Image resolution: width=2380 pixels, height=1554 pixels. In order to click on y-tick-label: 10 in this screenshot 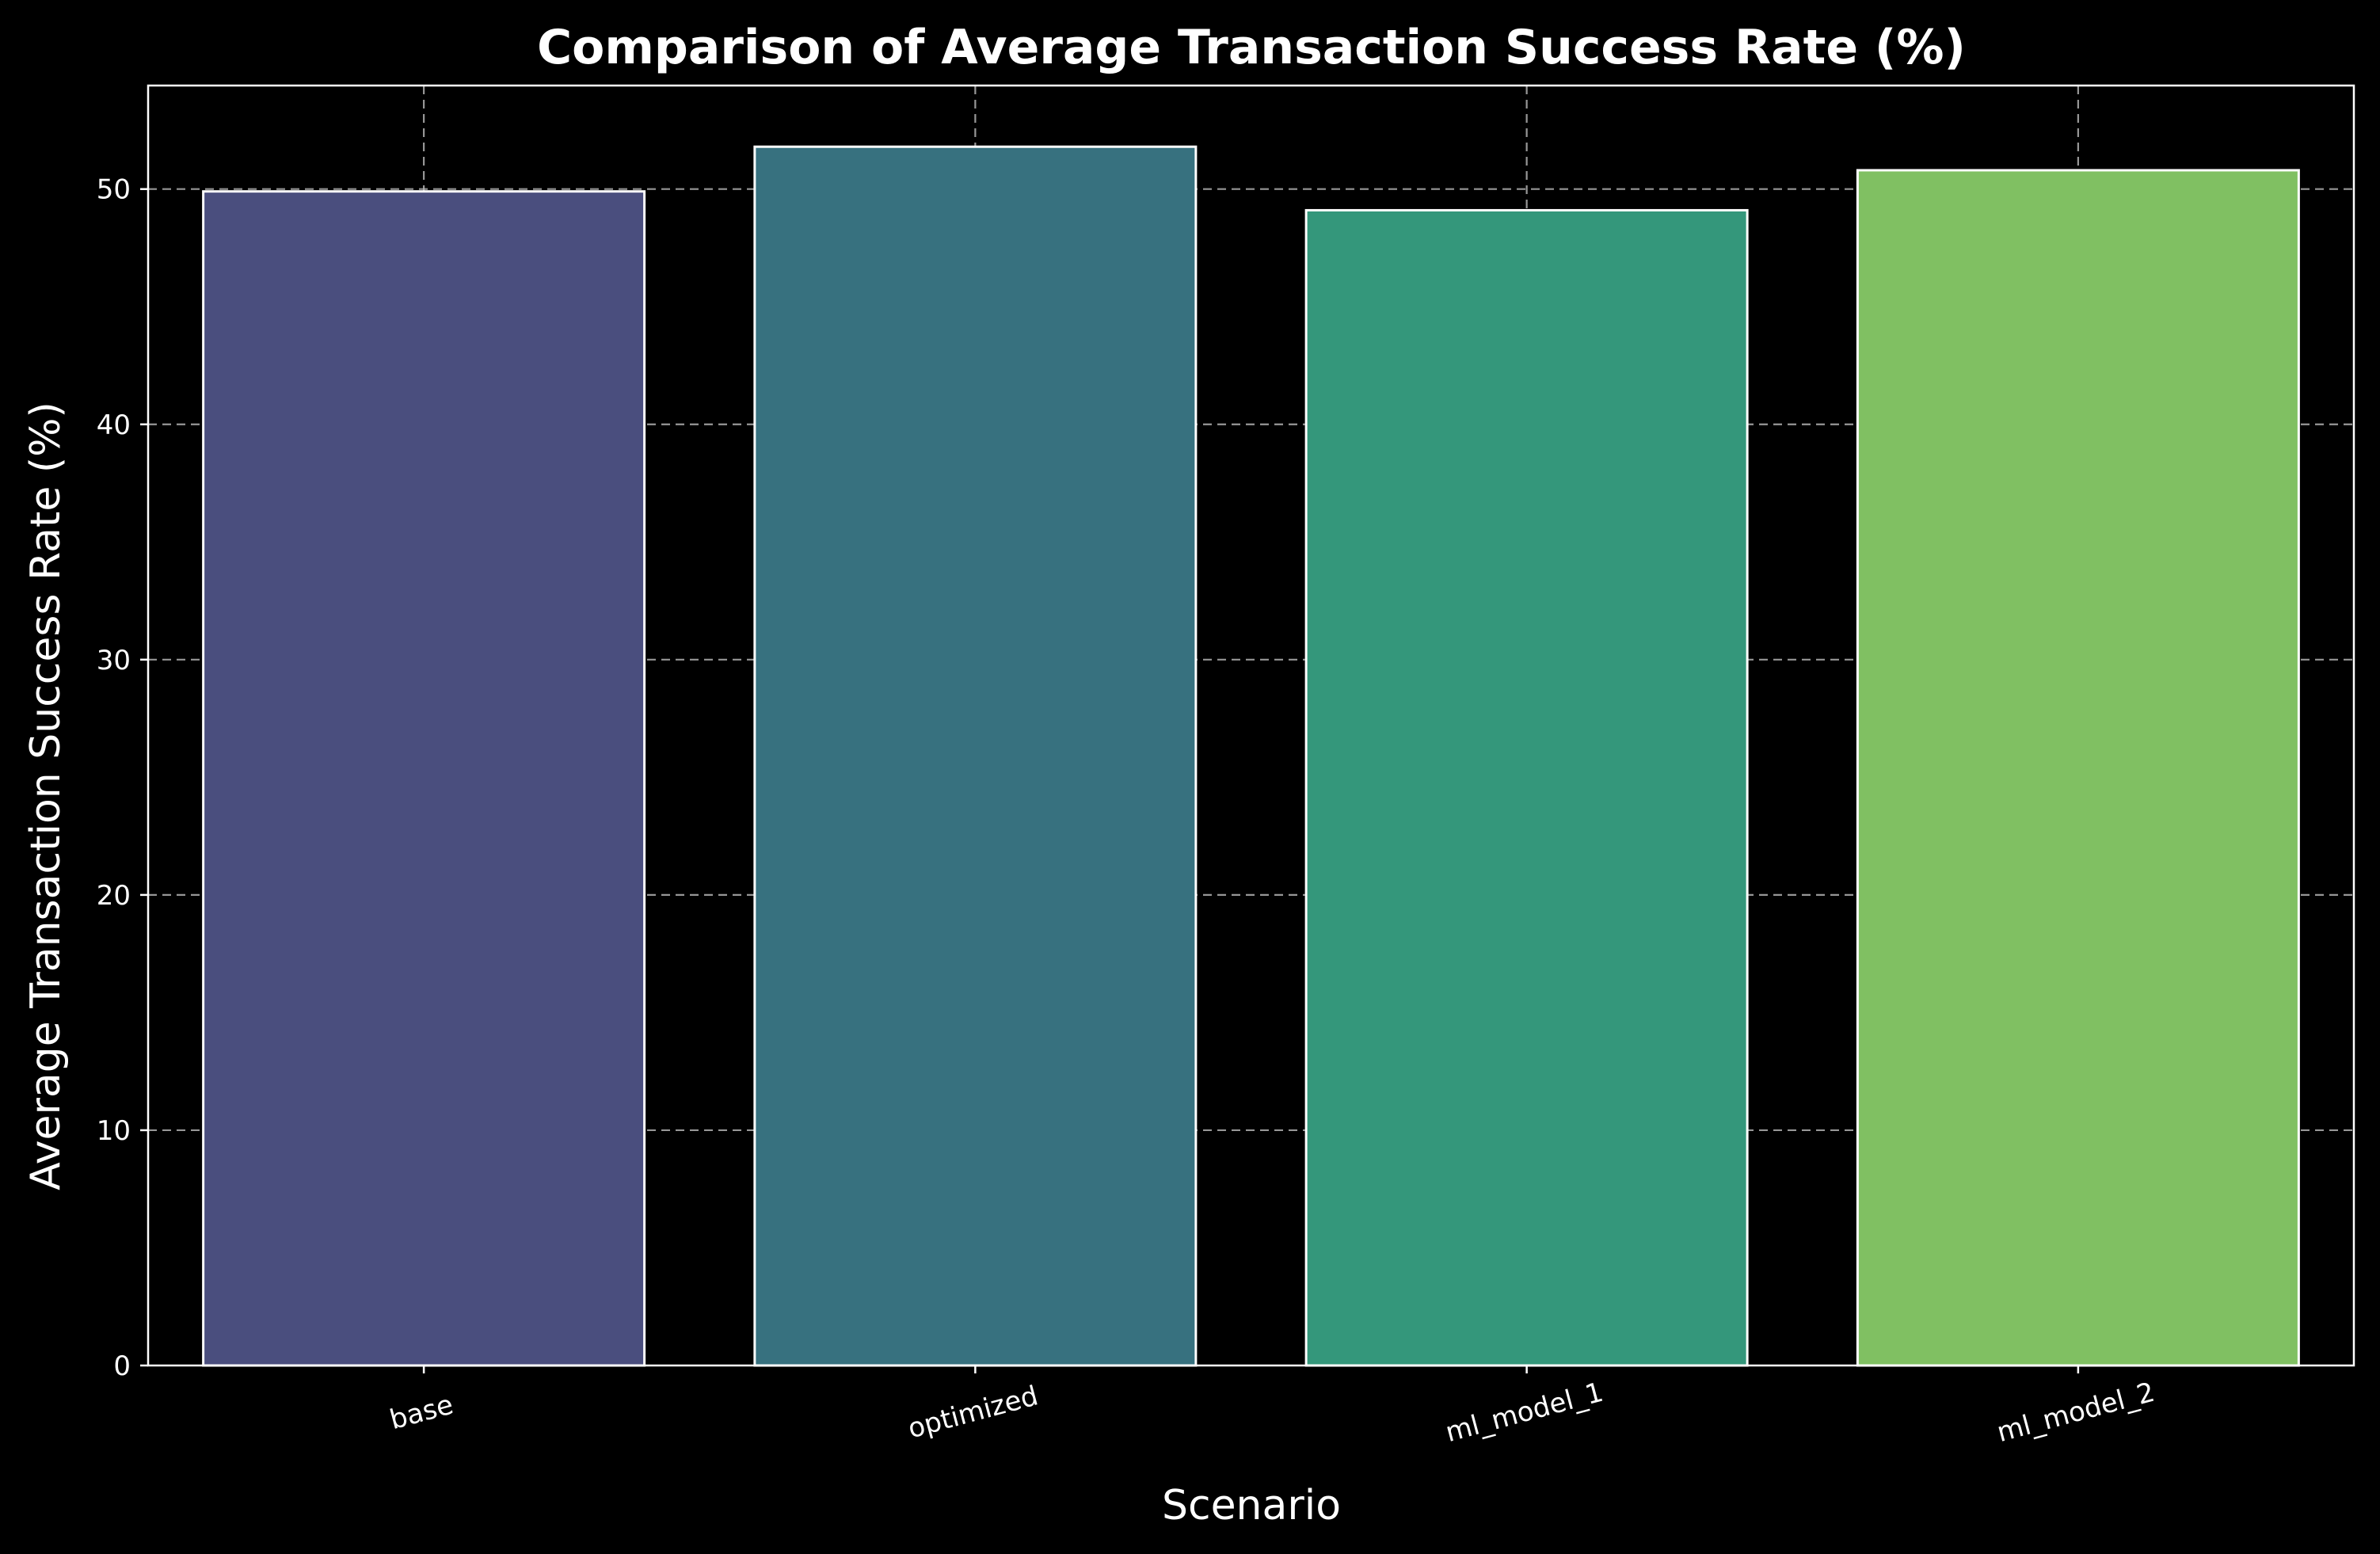, I will do `click(114, 1131)`.